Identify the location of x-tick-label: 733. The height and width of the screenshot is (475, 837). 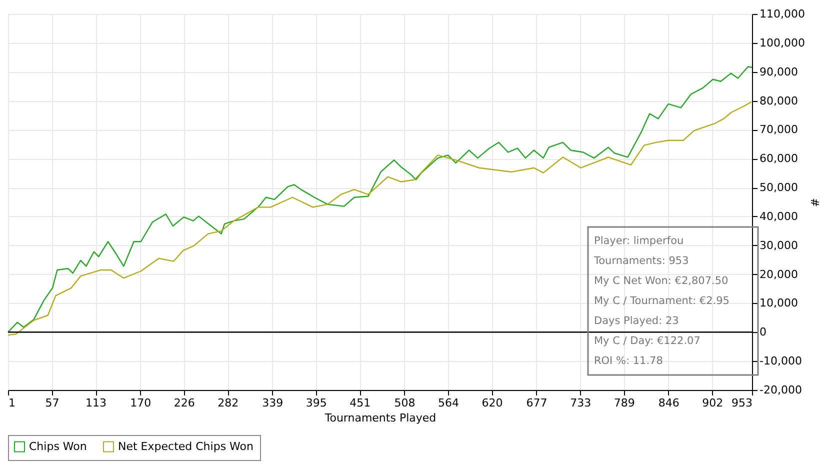
(581, 403).